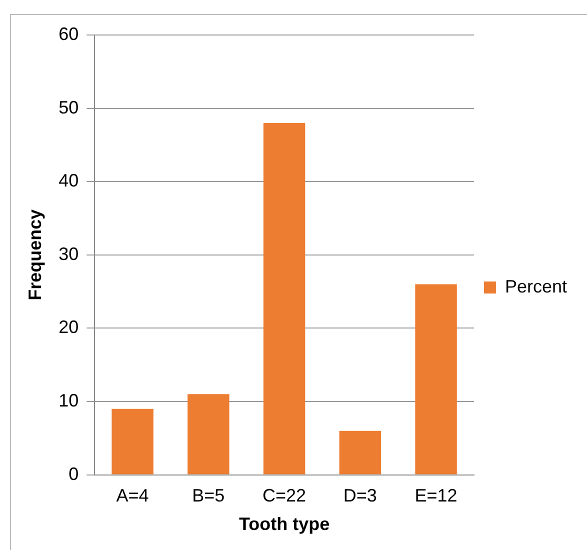 The width and height of the screenshot is (587, 550). I want to click on x-tick-label: E=12, so click(436, 496).